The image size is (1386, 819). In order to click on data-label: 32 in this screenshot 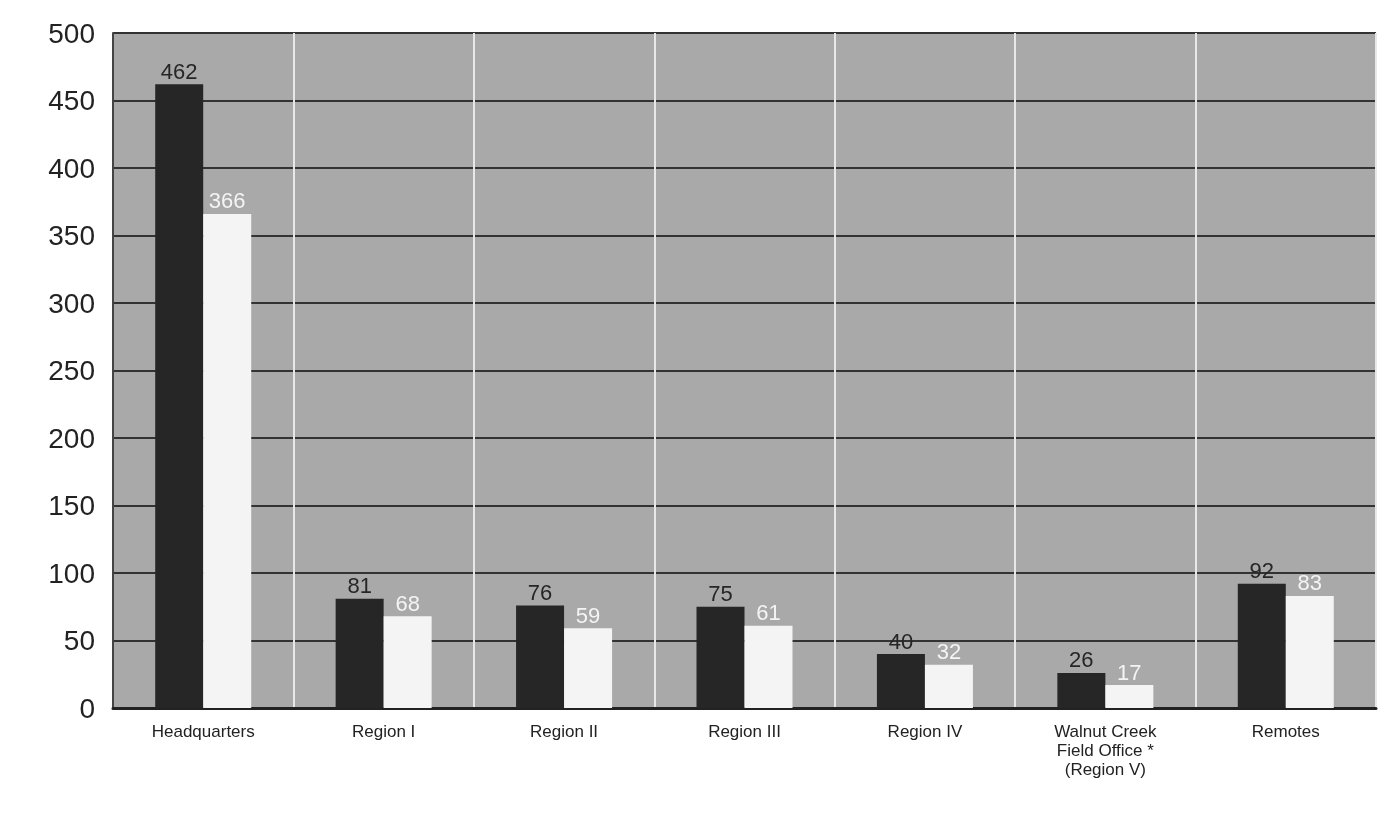, I will do `click(949, 652)`.